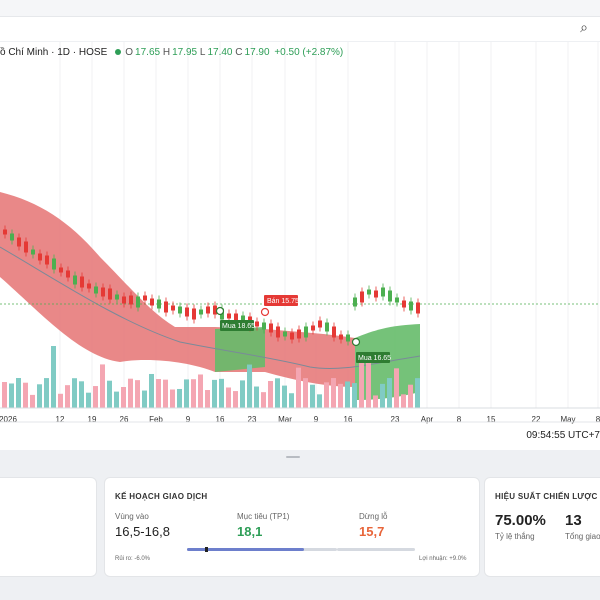 The width and height of the screenshot is (600, 600). Describe the element at coordinates (285, 419) in the screenshot. I see `x-tick-label: Mar` at that location.